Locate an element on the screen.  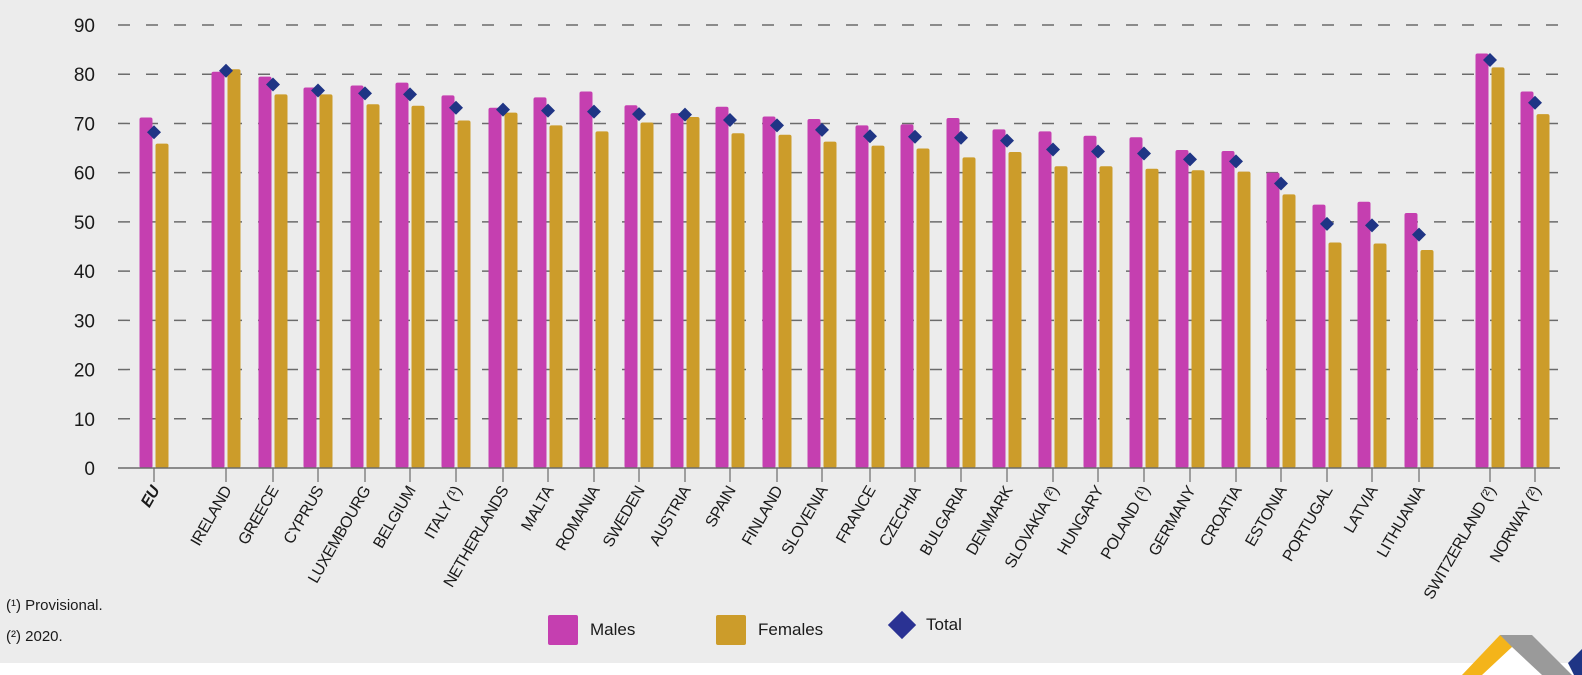
x-tick-label: ITALY (¹) is located at coordinates (444, 512).